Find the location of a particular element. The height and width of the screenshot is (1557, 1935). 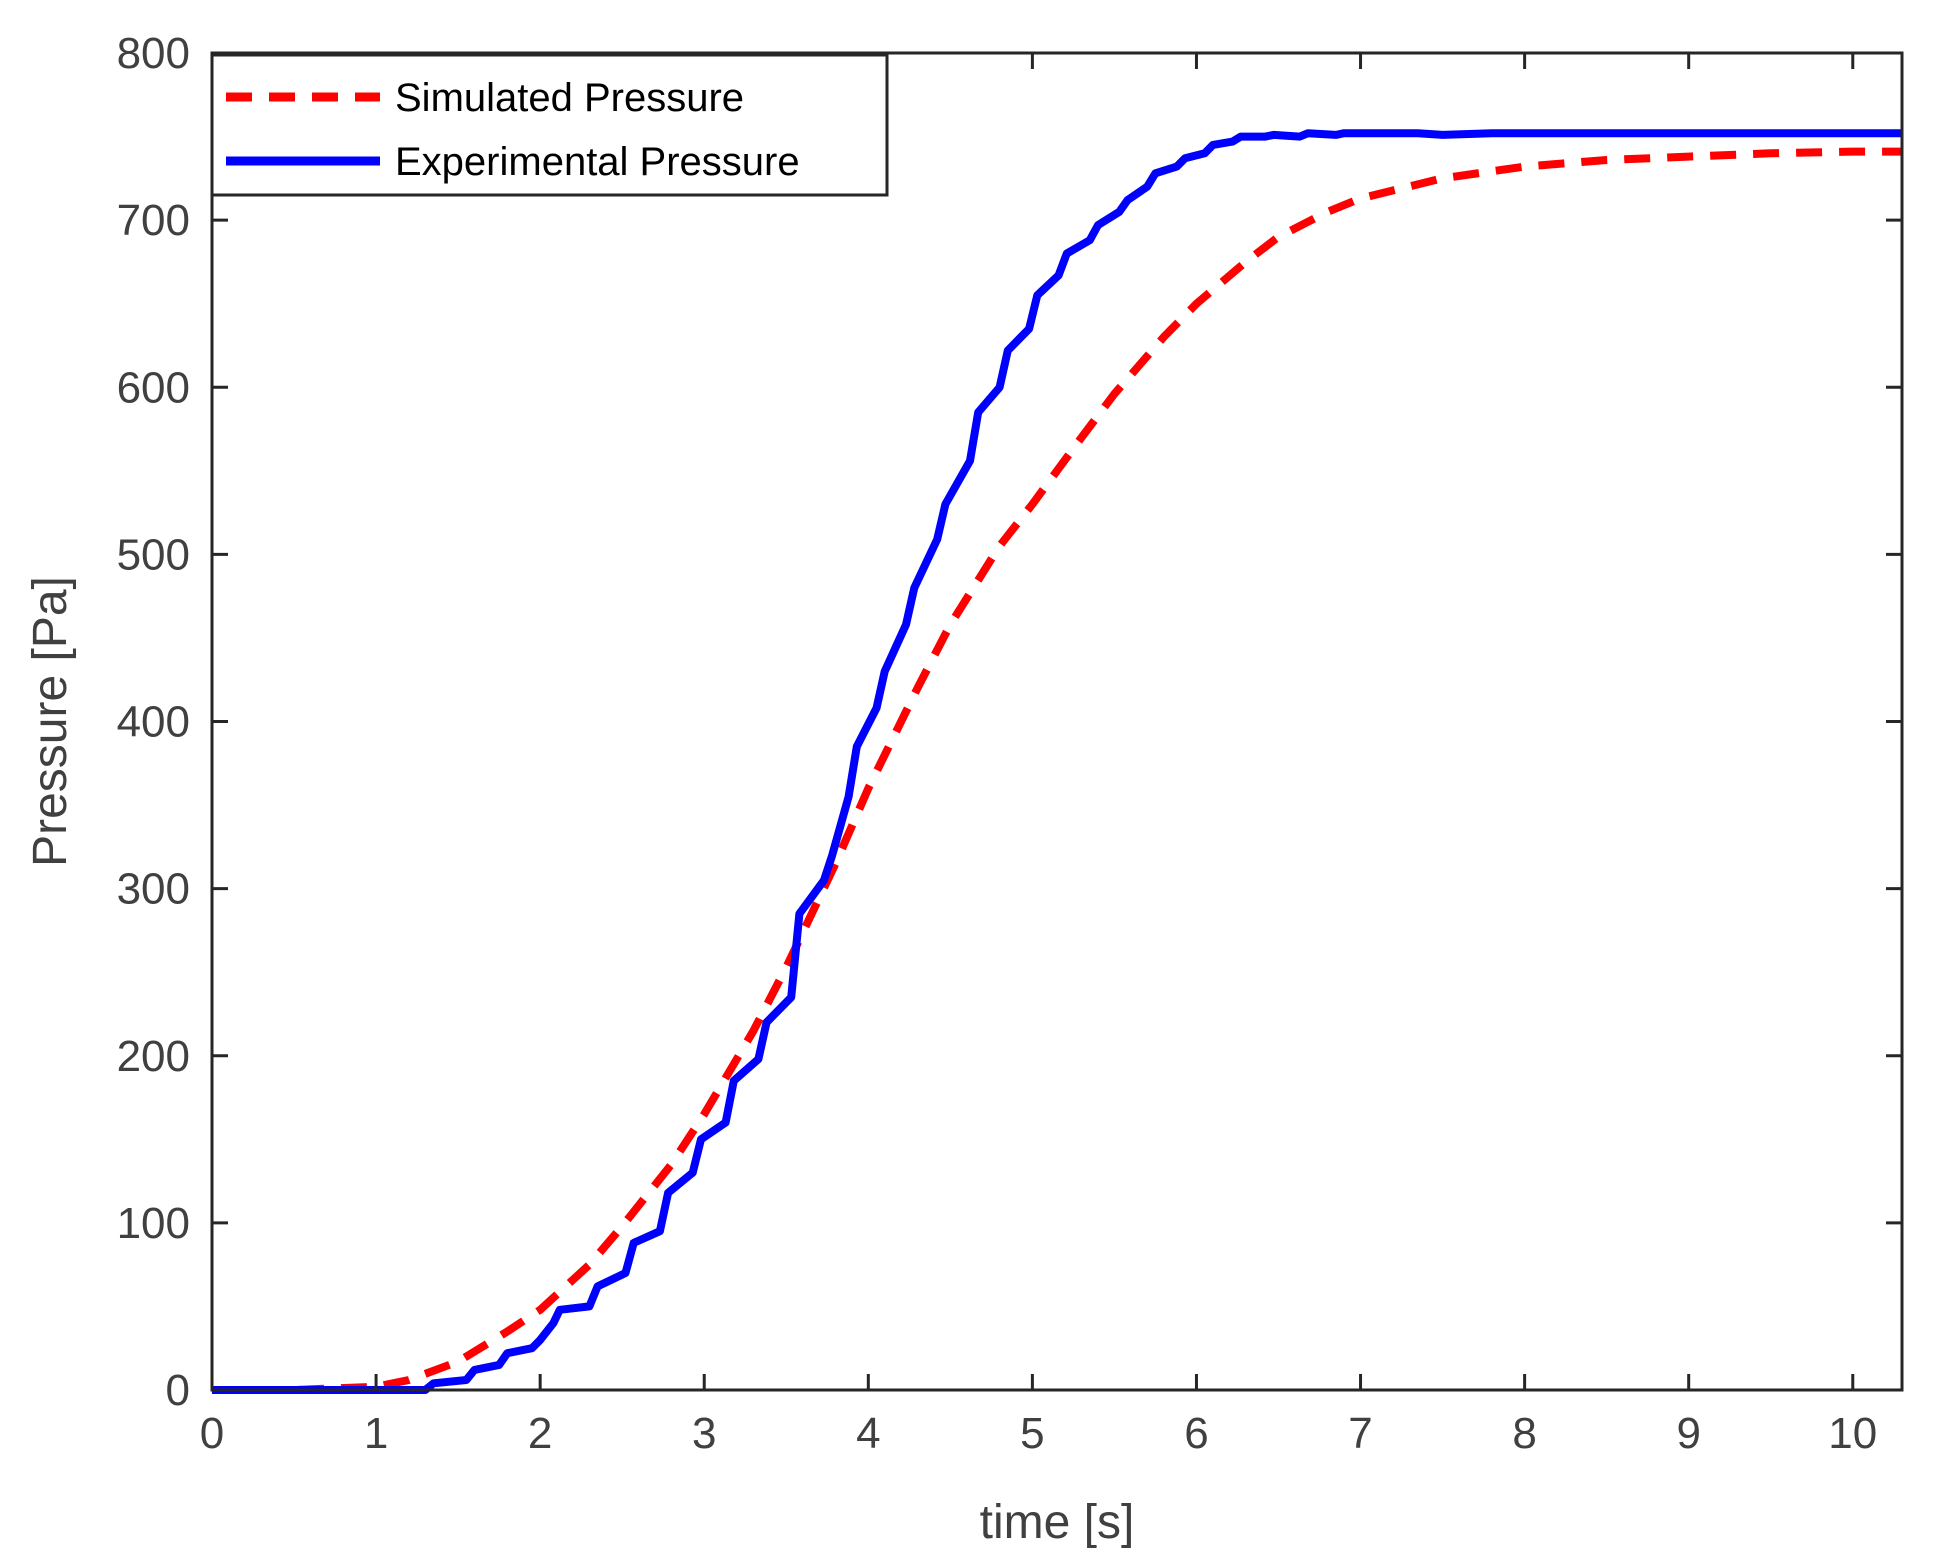

y-tick-label: 700 is located at coordinates (153, 220).